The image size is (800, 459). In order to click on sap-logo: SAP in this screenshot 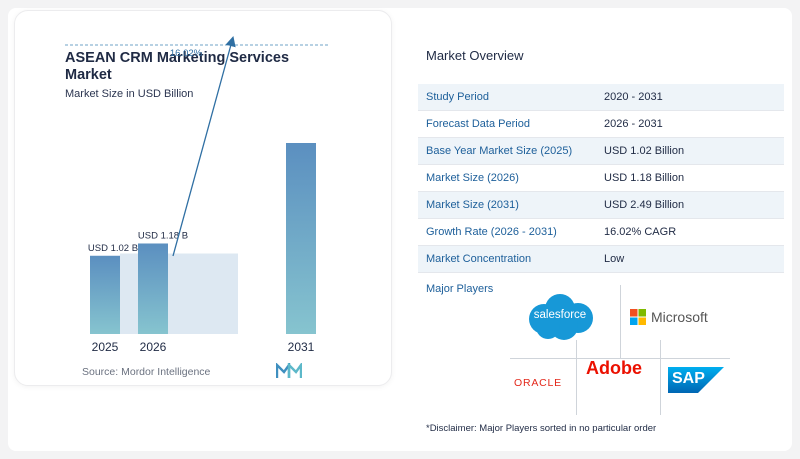, I will do `click(696, 382)`.